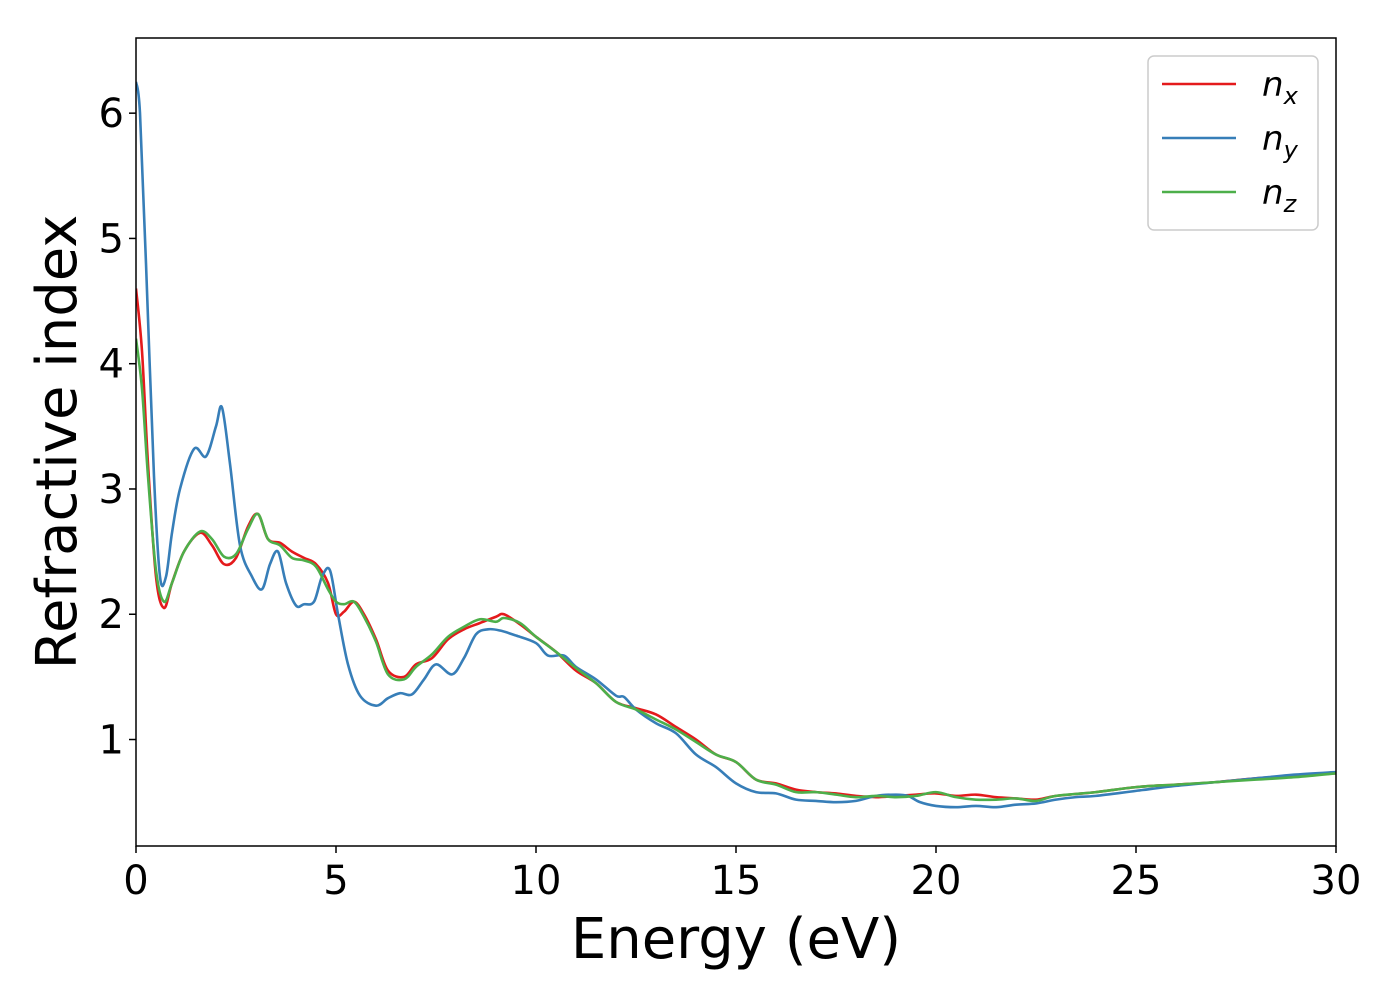 This screenshot has width=1400, height=1000. Describe the element at coordinates (57, 442) in the screenshot. I see `y-axis-title: Refractive index` at that location.